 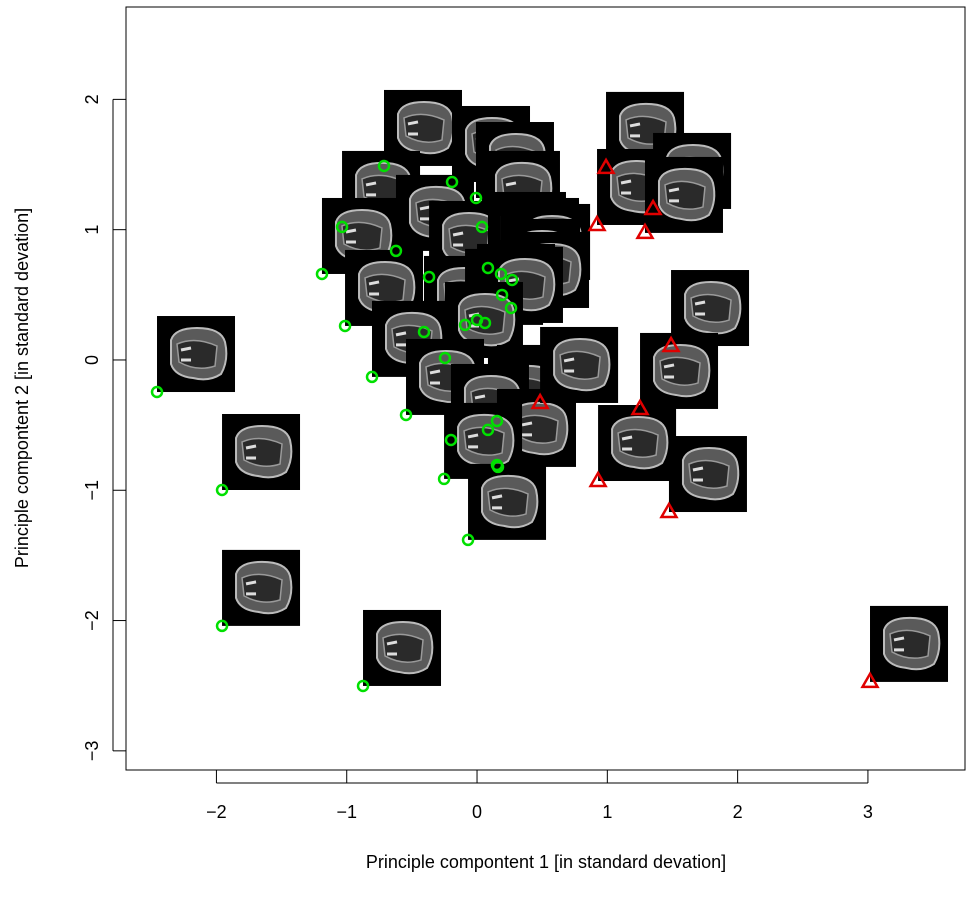 I want to click on x-tick-label: 3, so click(x=868, y=812).